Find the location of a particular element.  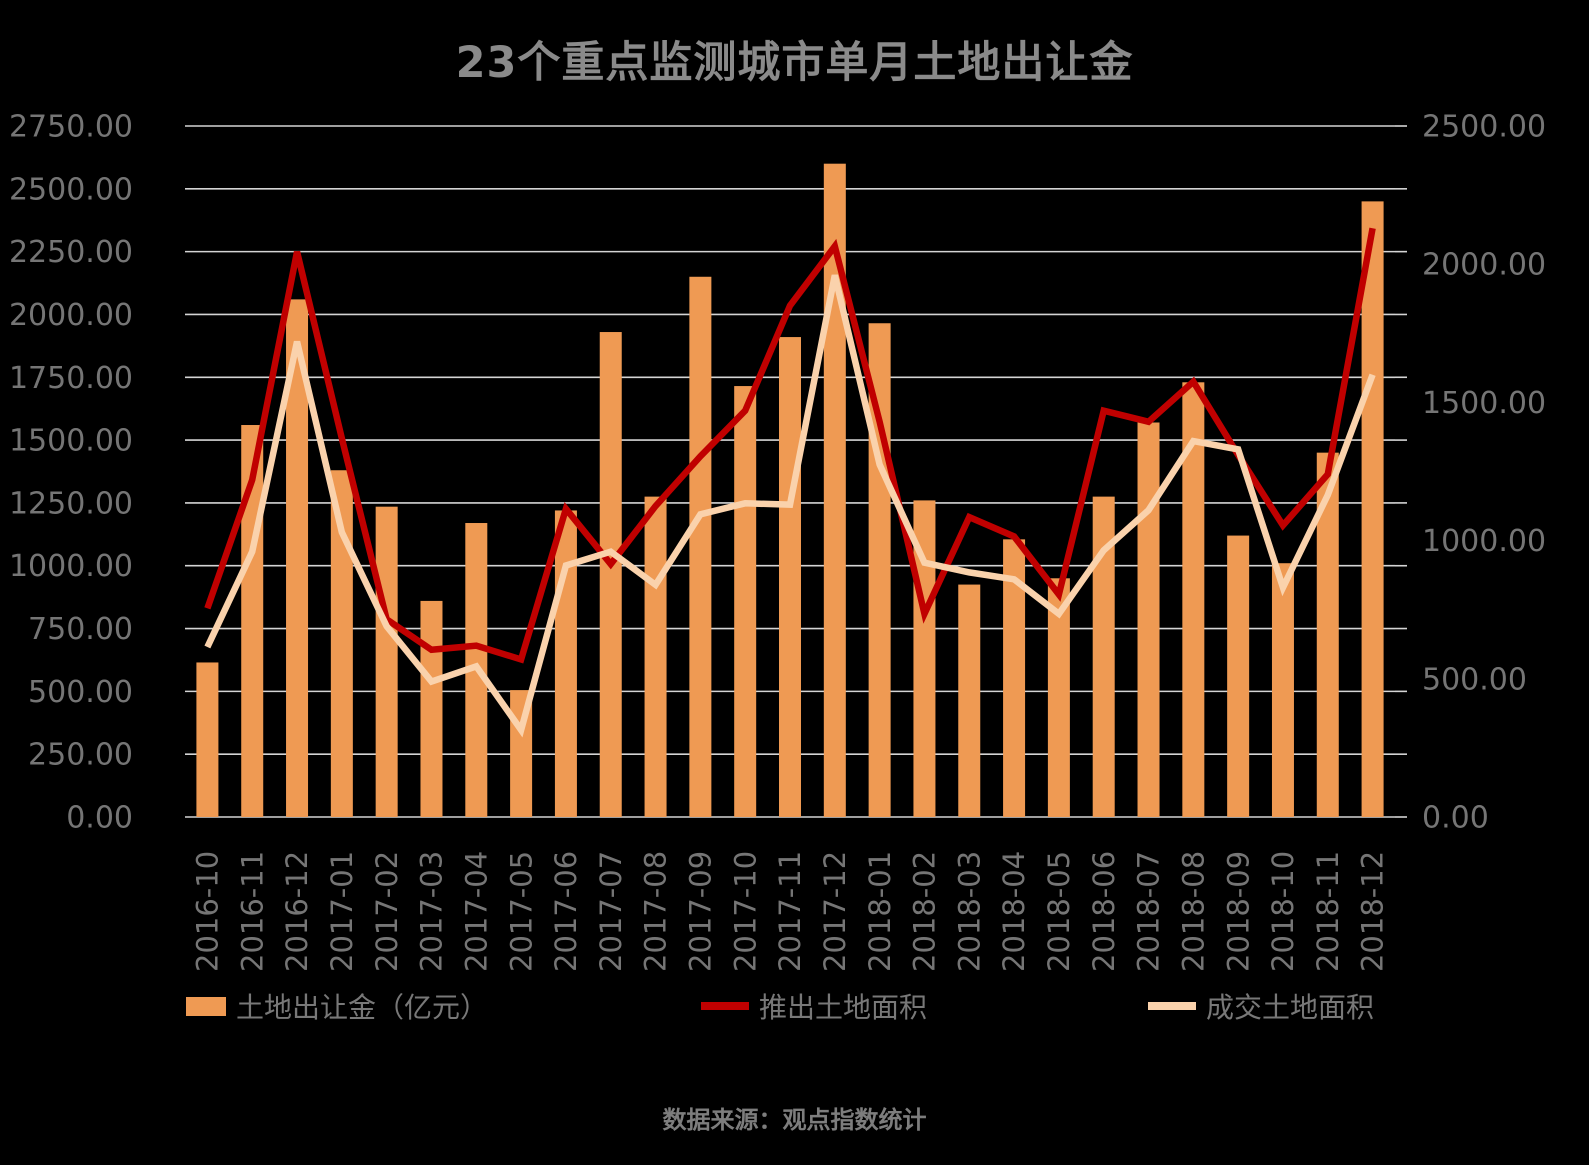

left-axis-tick-label: 500.00 is located at coordinates (80, 692).